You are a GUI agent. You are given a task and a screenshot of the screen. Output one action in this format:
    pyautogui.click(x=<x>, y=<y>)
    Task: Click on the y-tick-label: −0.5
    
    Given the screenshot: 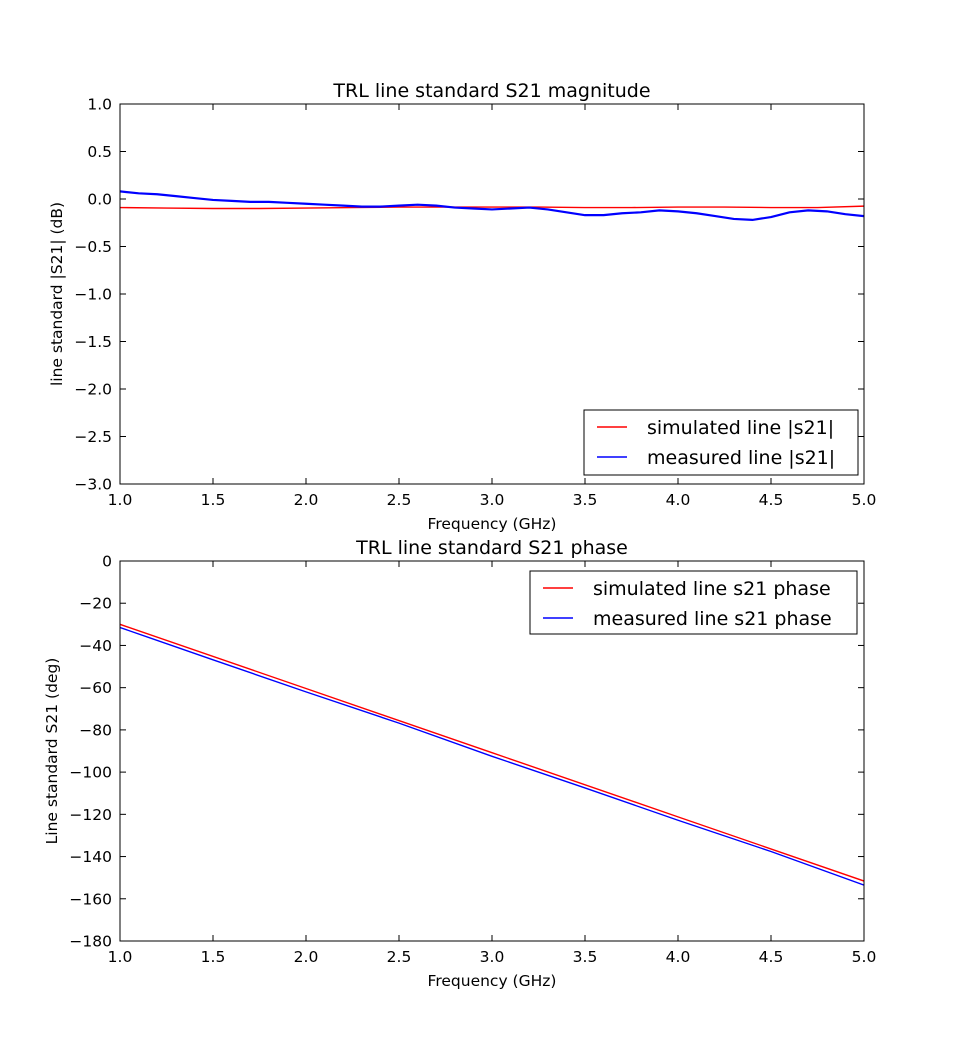 What is the action you would take?
    pyautogui.click(x=93, y=247)
    